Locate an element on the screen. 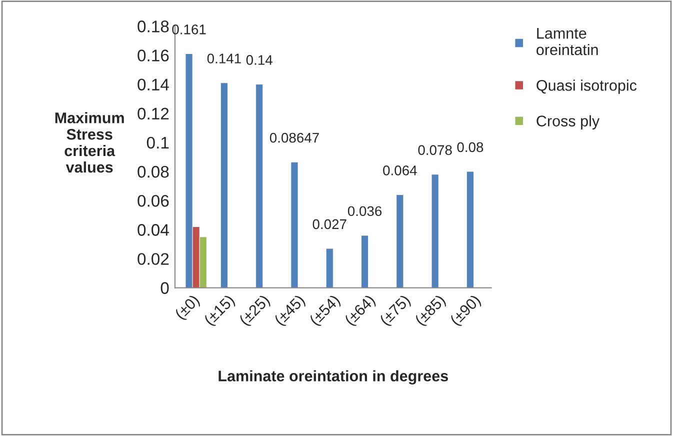 This screenshot has height=436, width=673. y-tick-label: 0.18 is located at coordinates (153, 26).